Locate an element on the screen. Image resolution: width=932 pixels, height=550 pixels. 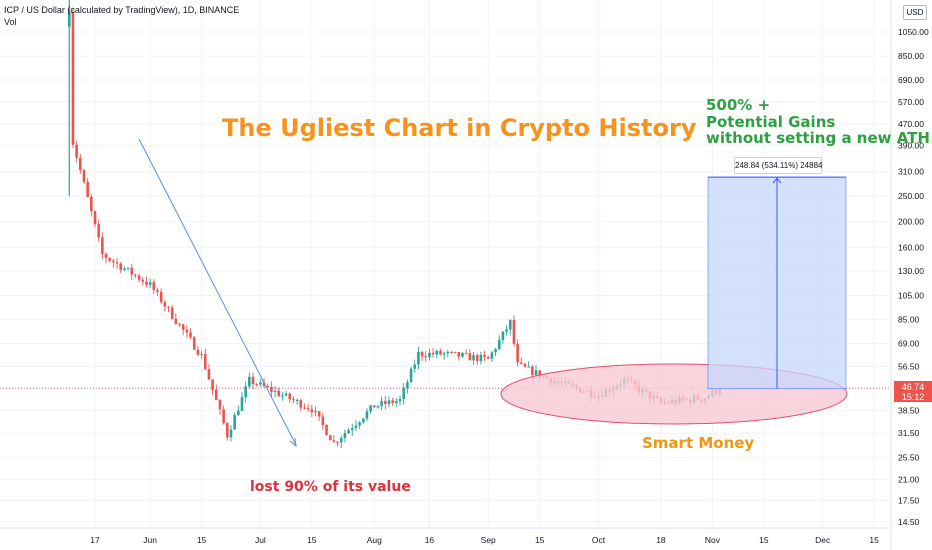
gains-line-1: 500% + is located at coordinates (738, 105).